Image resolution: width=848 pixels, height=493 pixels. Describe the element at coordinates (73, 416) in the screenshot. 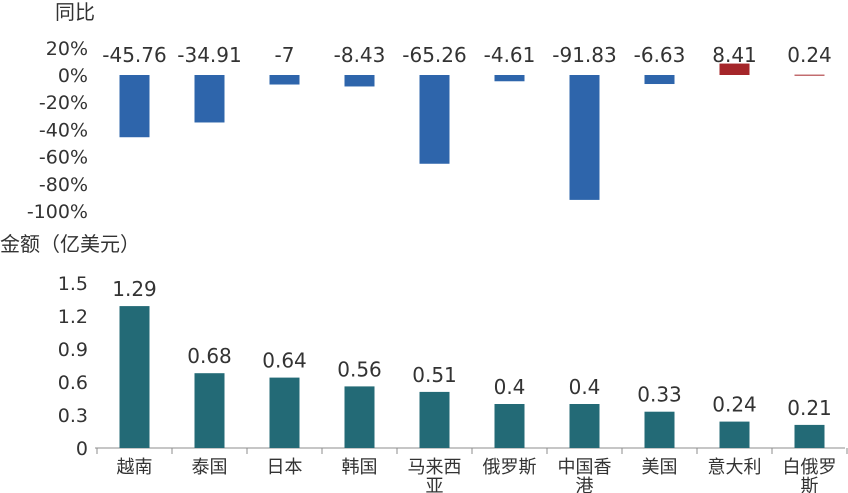

I see `bottom-ytick-label: 0.3` at that location.